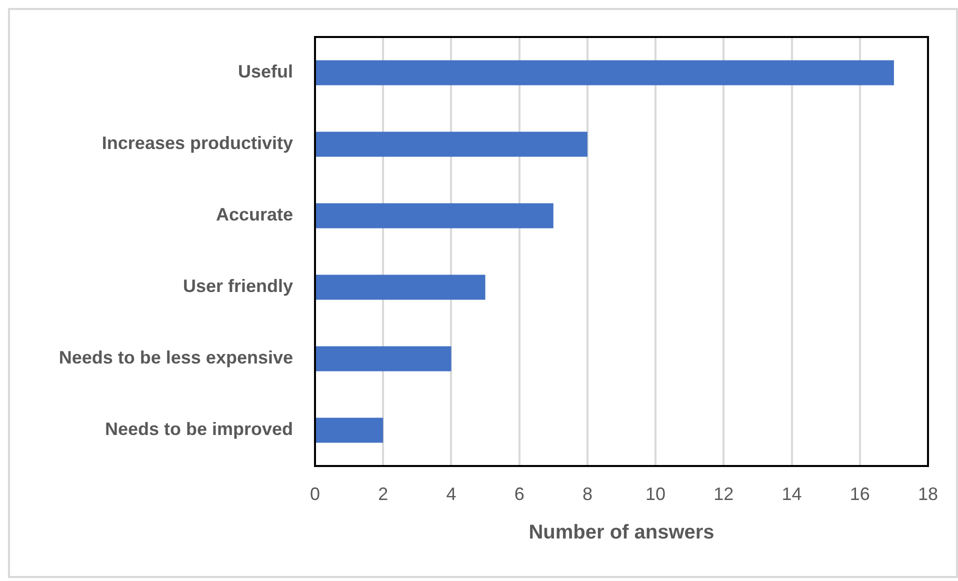  Describe the element at coordinates (724, 494) in the screenshot. I see `x-tick-label: 12` at that location.